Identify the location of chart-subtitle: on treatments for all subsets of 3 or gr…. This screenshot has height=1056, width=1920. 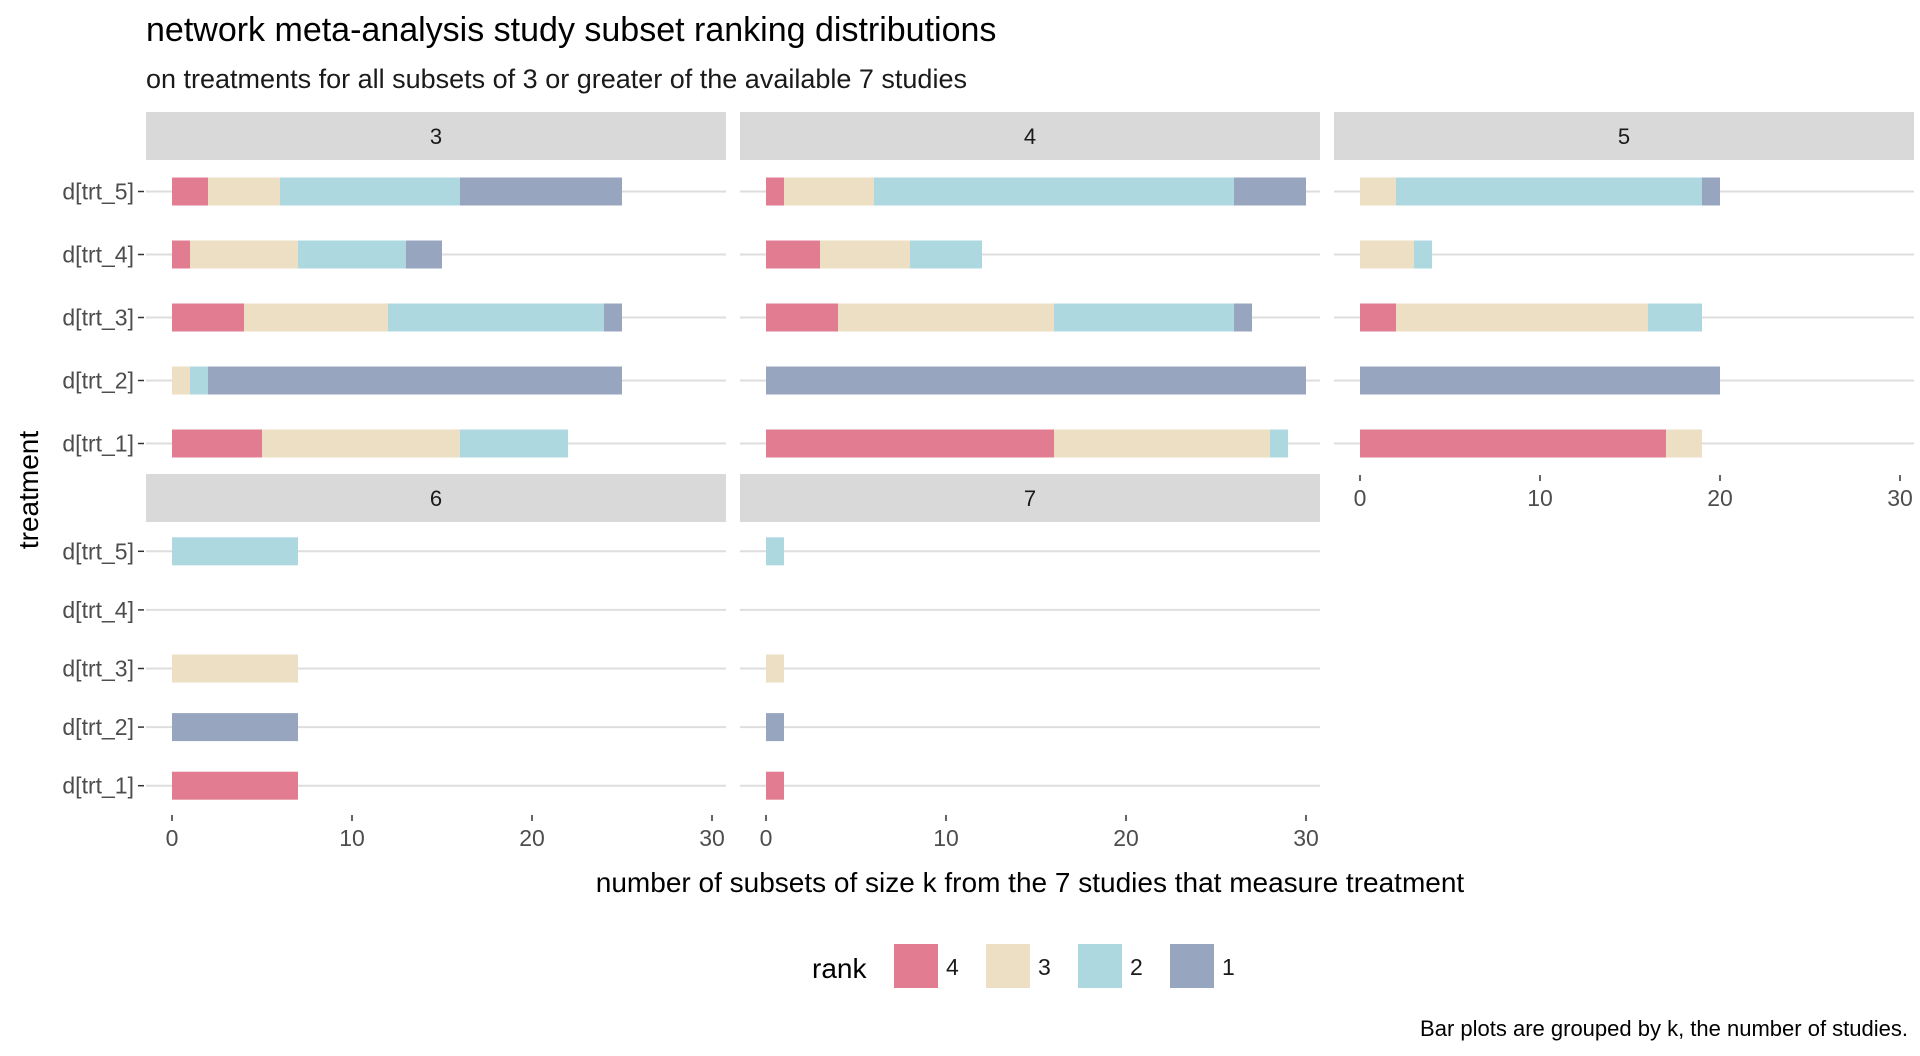
(556, 79).